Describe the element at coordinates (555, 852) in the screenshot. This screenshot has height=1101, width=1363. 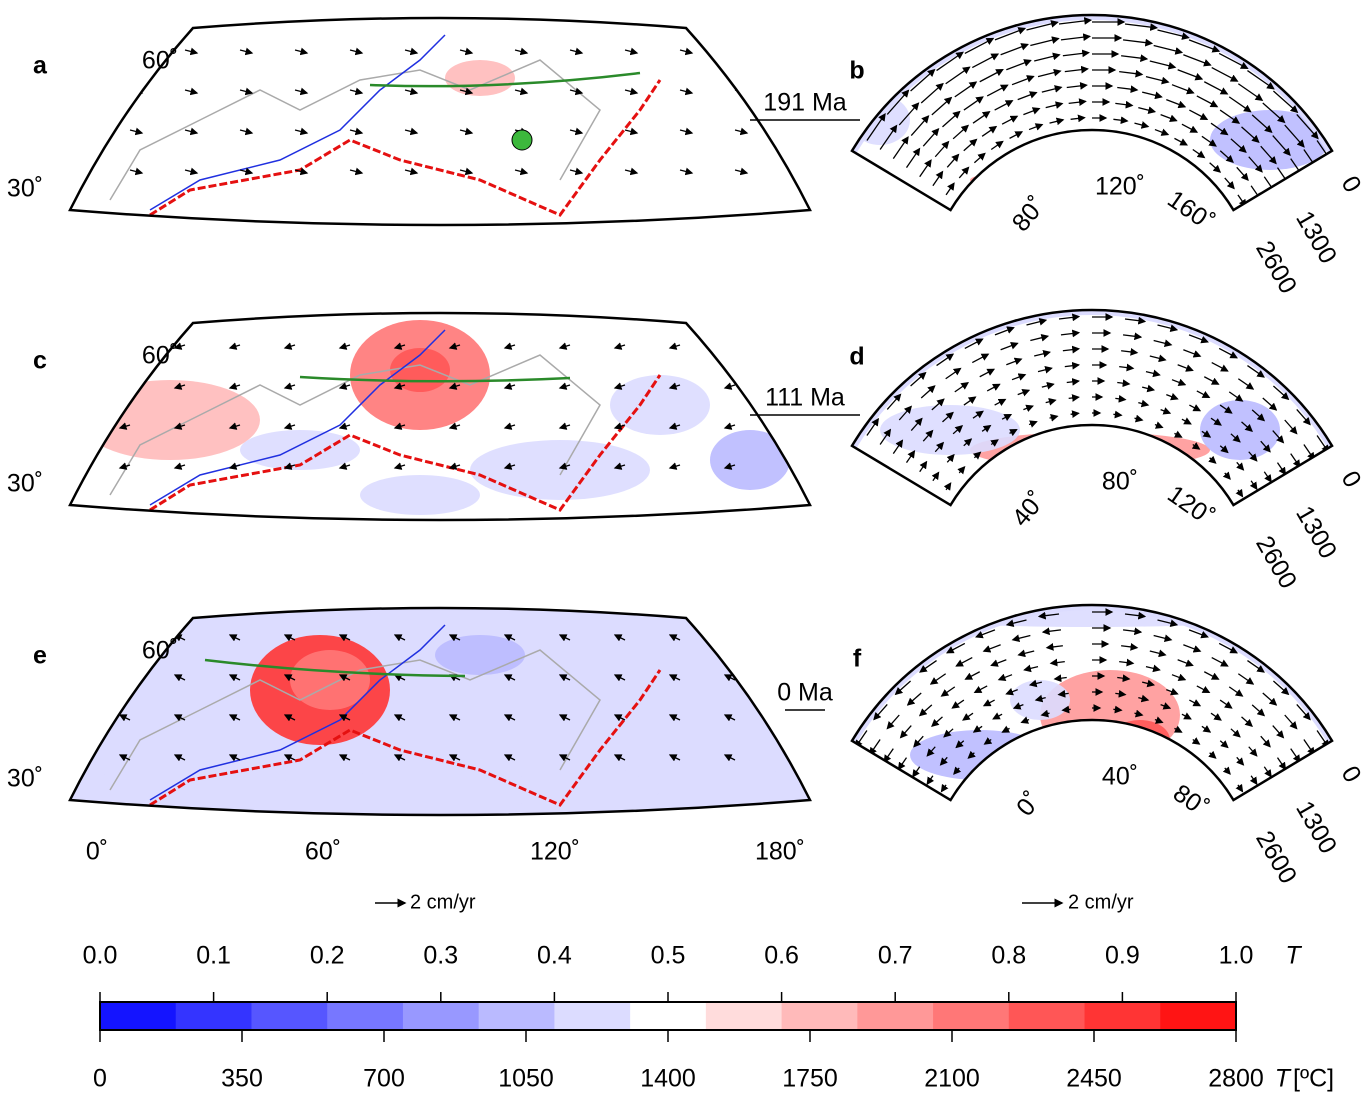
I see `lon-label: 120˚` at that location.